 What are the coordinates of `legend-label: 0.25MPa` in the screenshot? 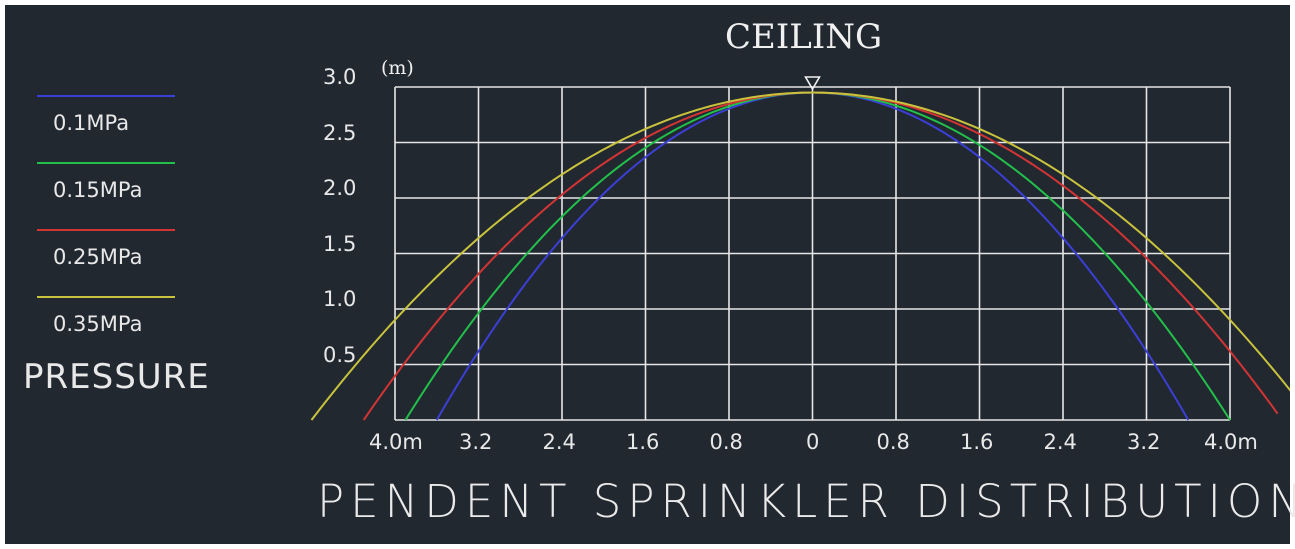 It's located at (98, 257).